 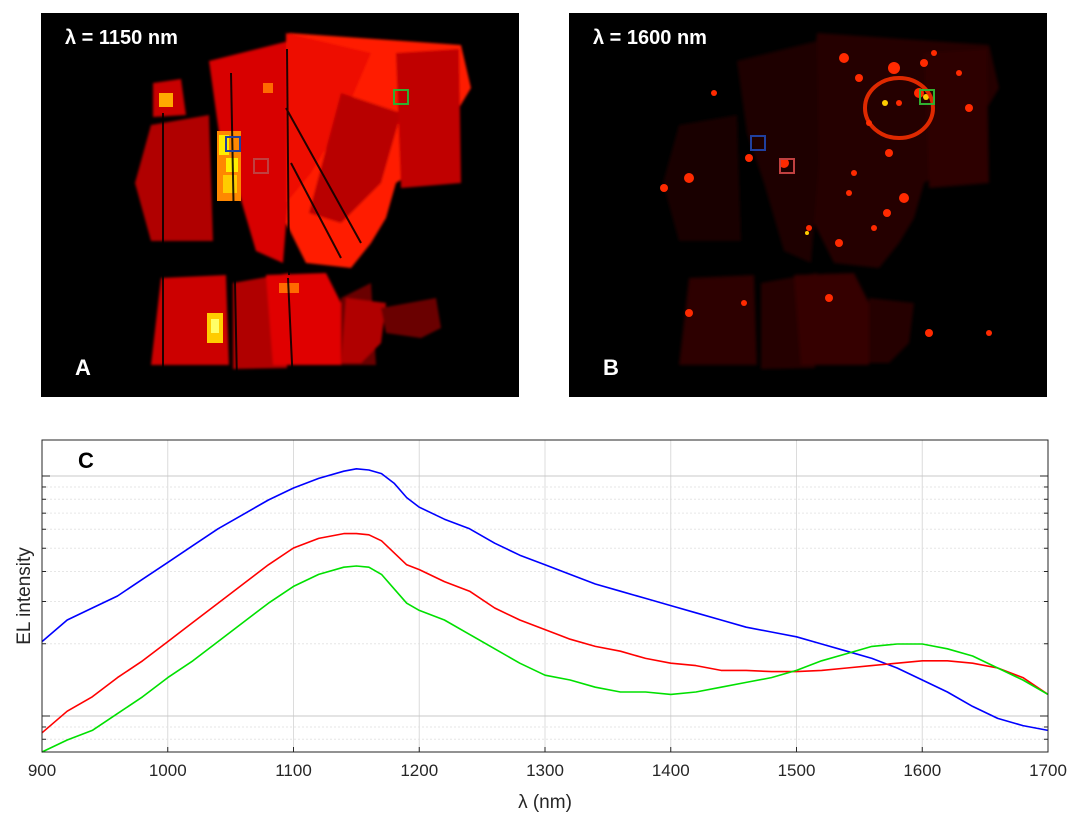 I want to click on x-tick-label: 1100, so click(x=293, y=770).